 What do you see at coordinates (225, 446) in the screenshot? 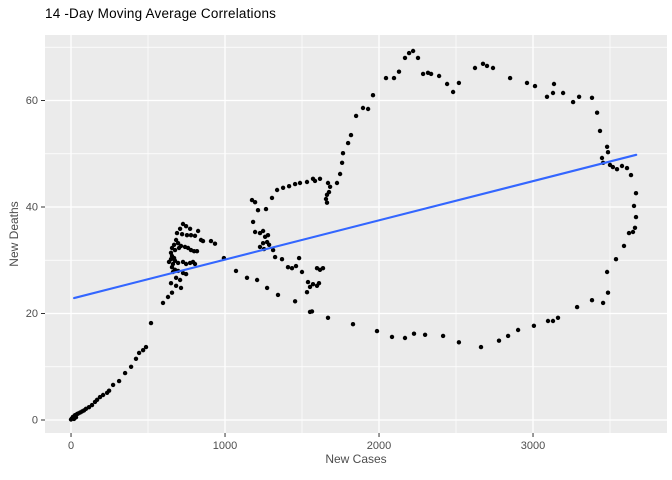
I see `x-tick-label: 1000` at bounding box center [225, 446].